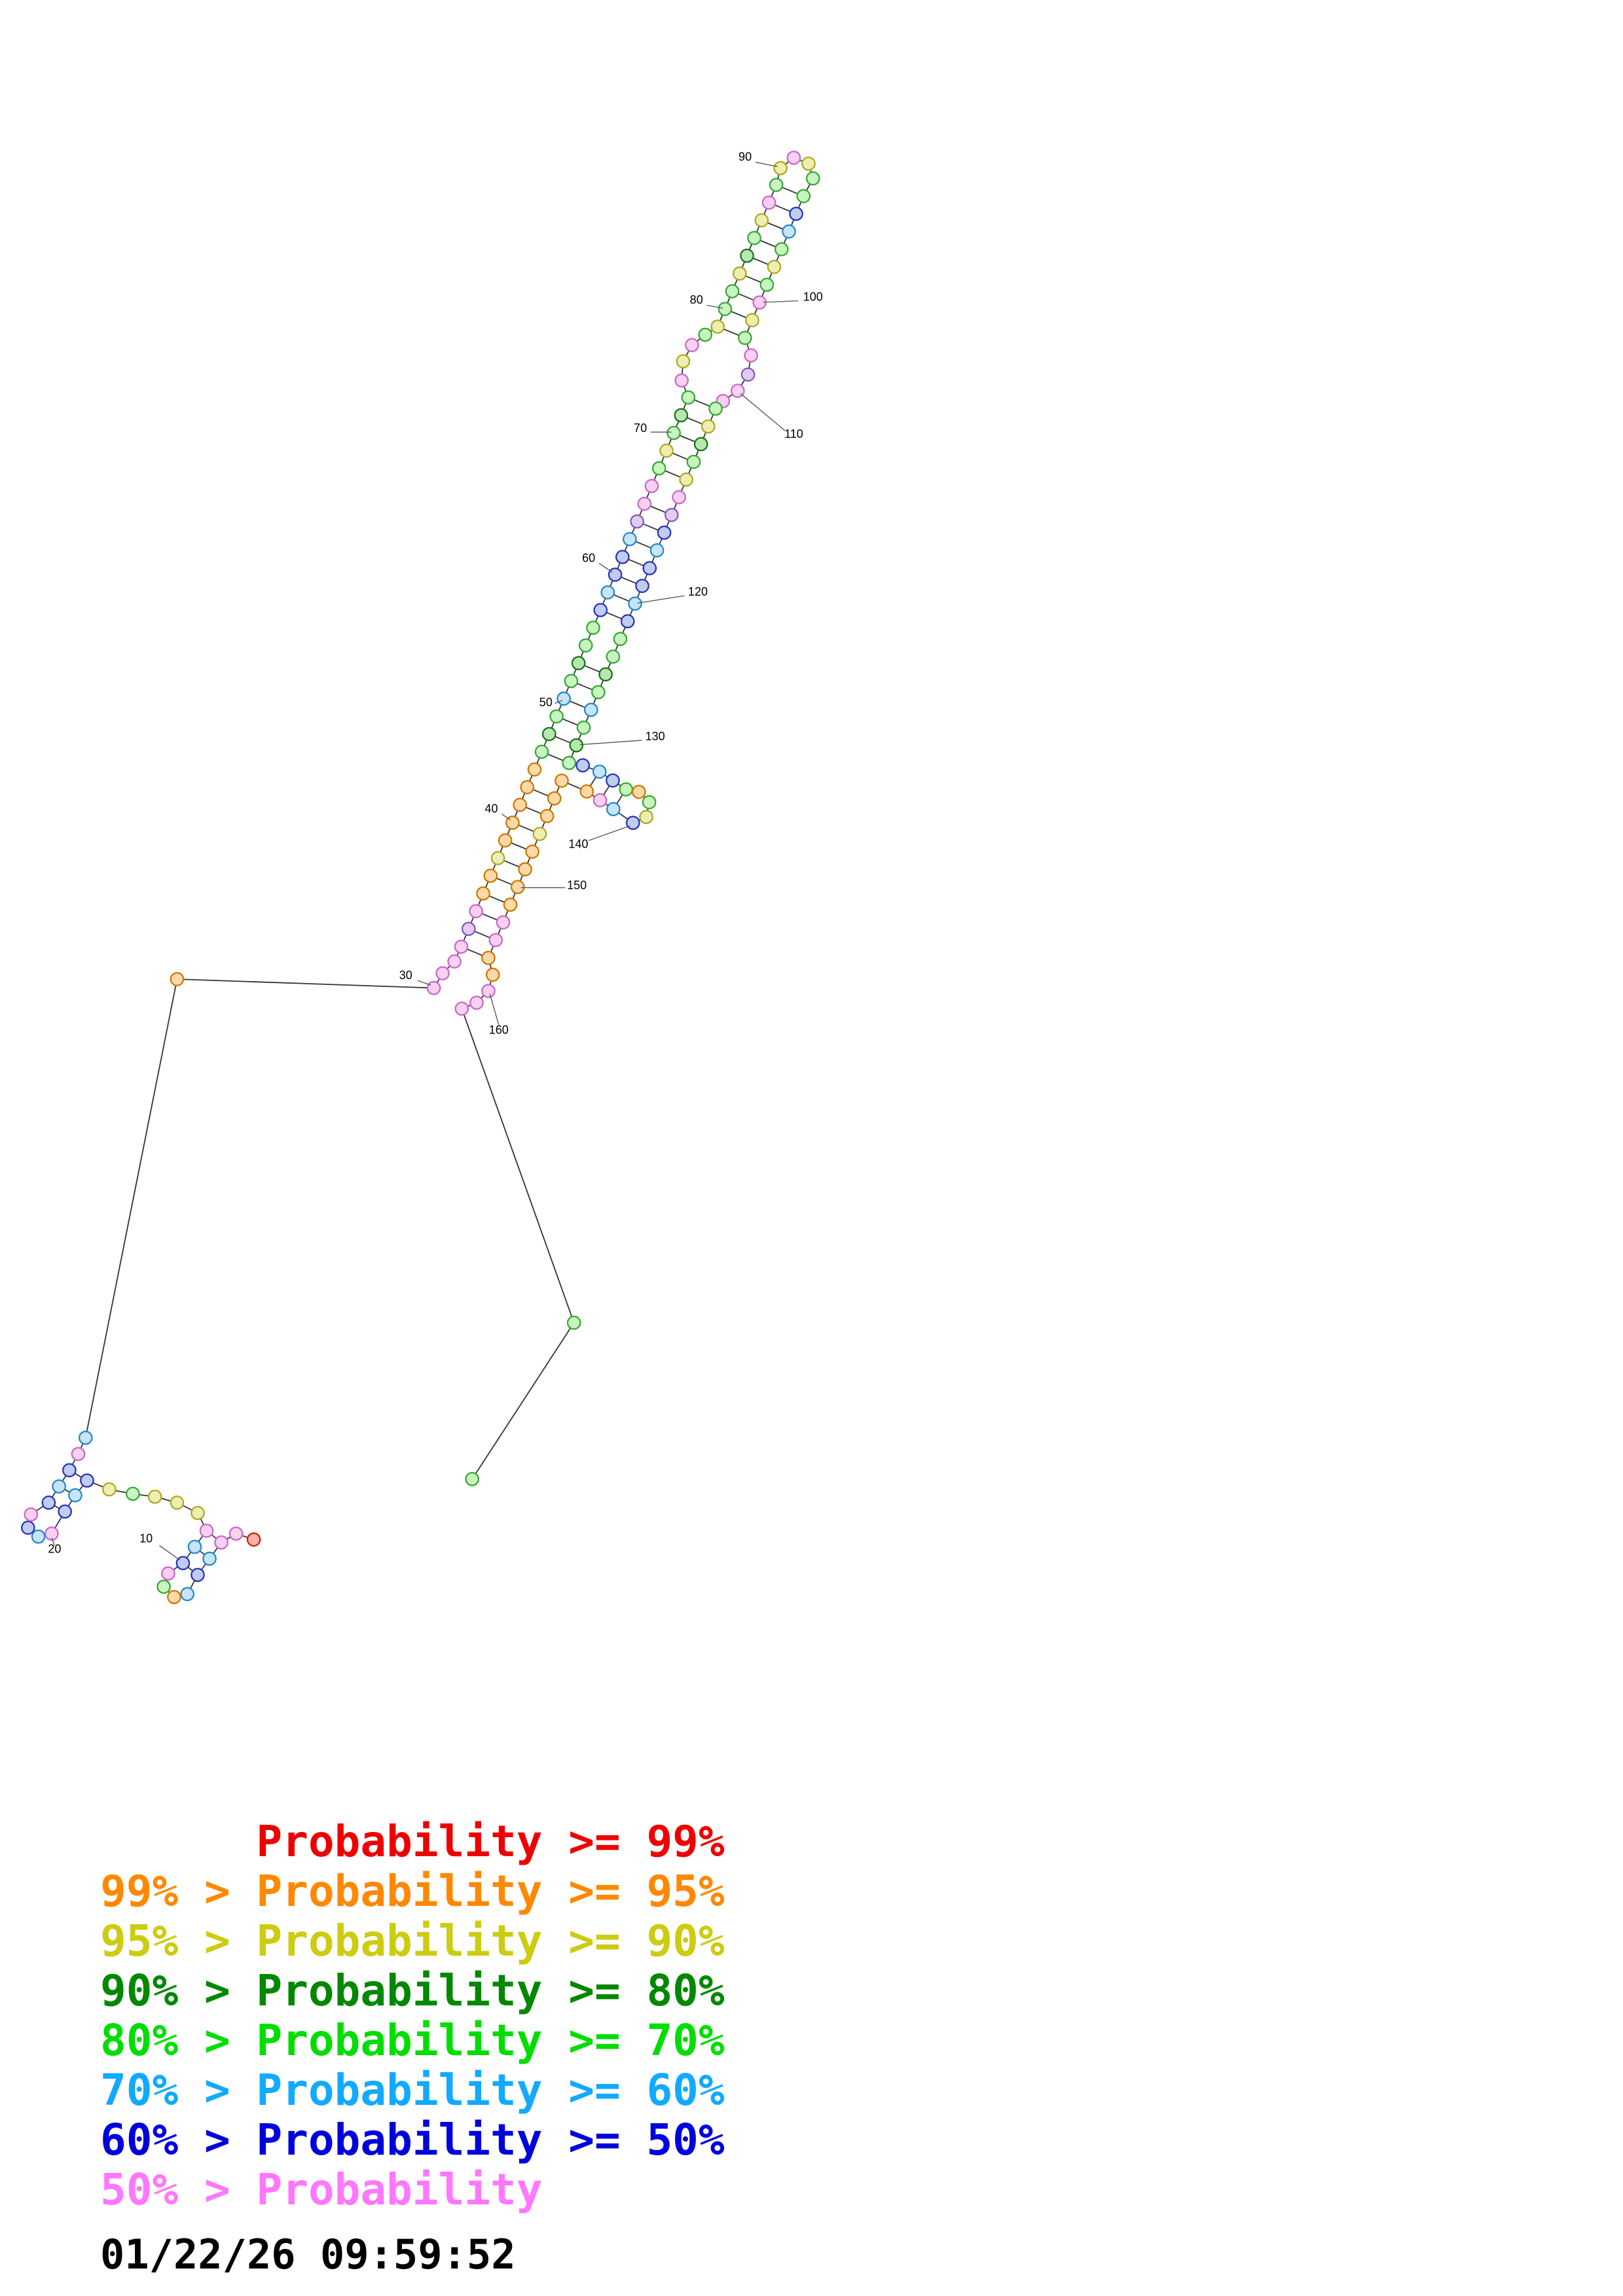 The image size is (1623, 2296). I want to click on legend-line: Probability >= 99%, so click(412, 1841).